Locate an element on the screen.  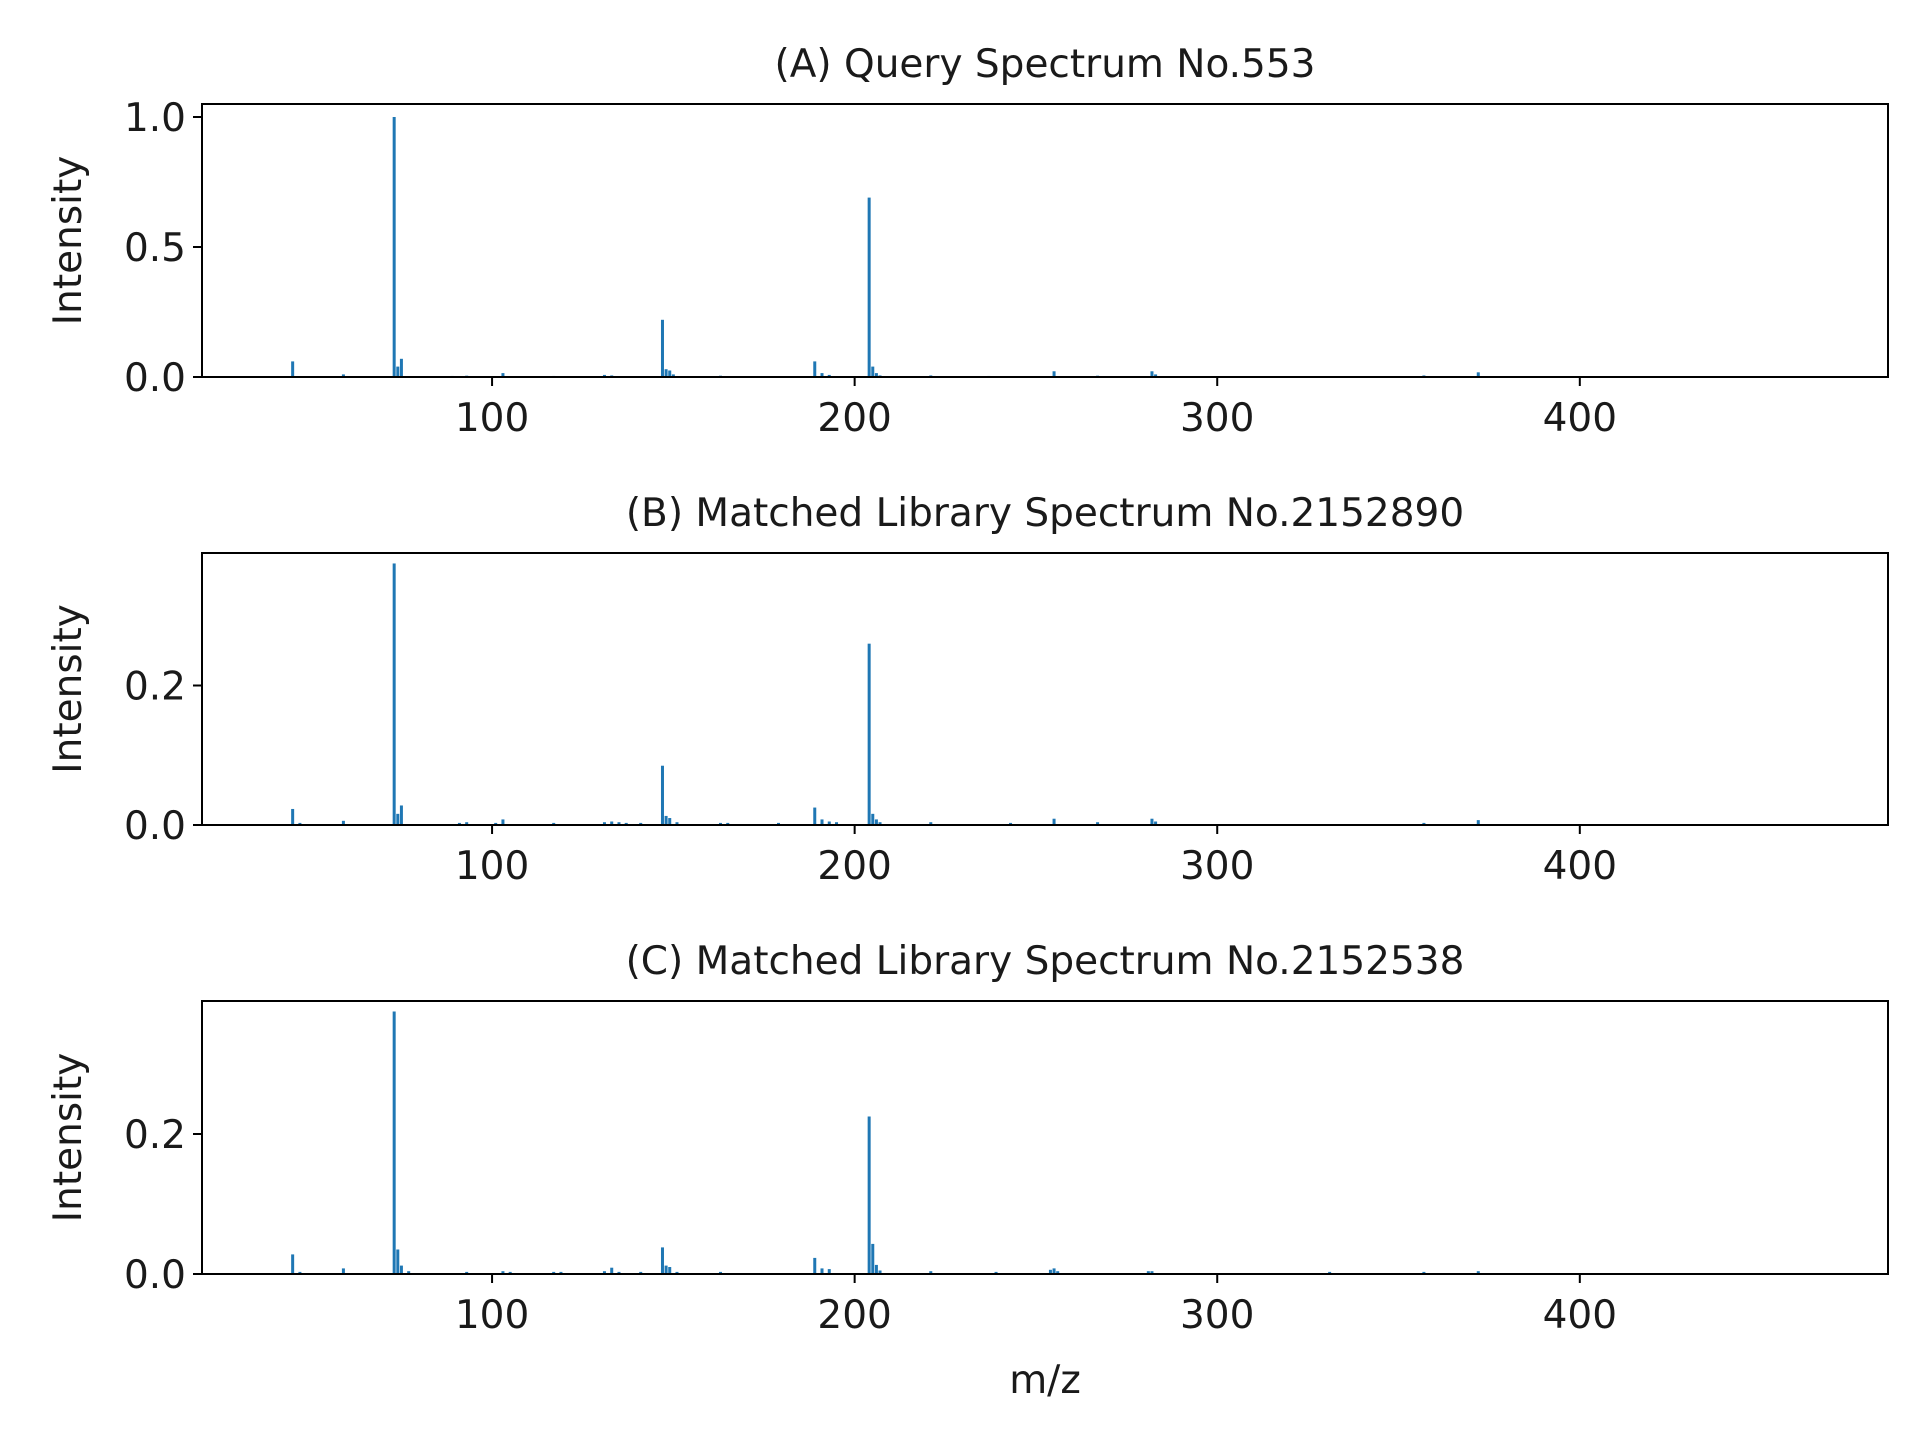
panel-a-ytick-label: 1.0 is located at coordinates (155, 118).